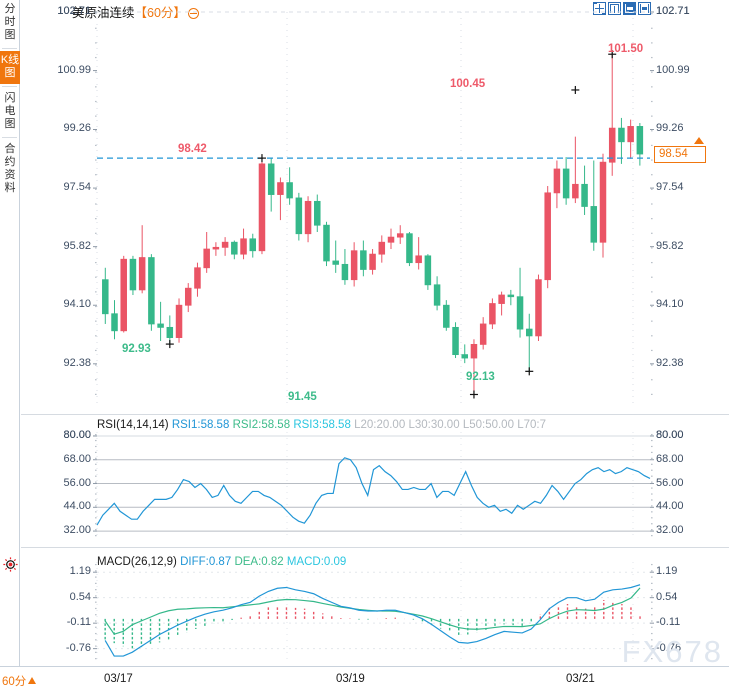  I want to click on macd-axis-tick-left: 0.54, so click(80, 596).